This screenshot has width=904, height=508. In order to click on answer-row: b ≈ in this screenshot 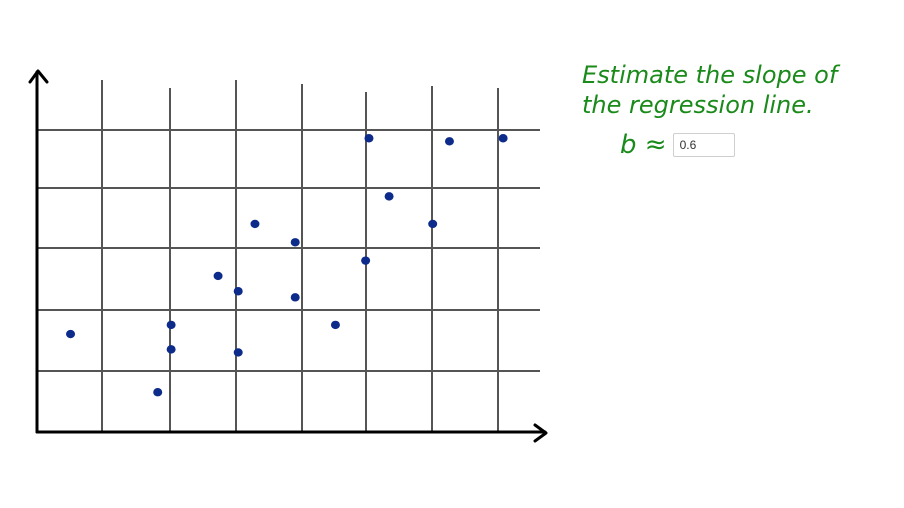, I will do `click(677, 145)`.